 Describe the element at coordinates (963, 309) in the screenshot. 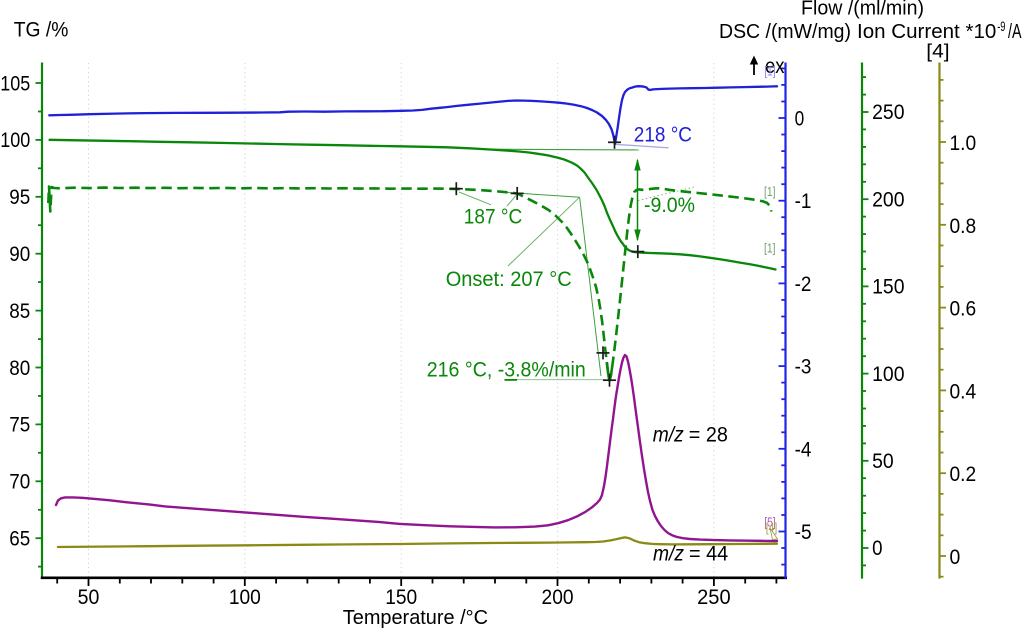

I see `svg-text: 0.6` at that location.